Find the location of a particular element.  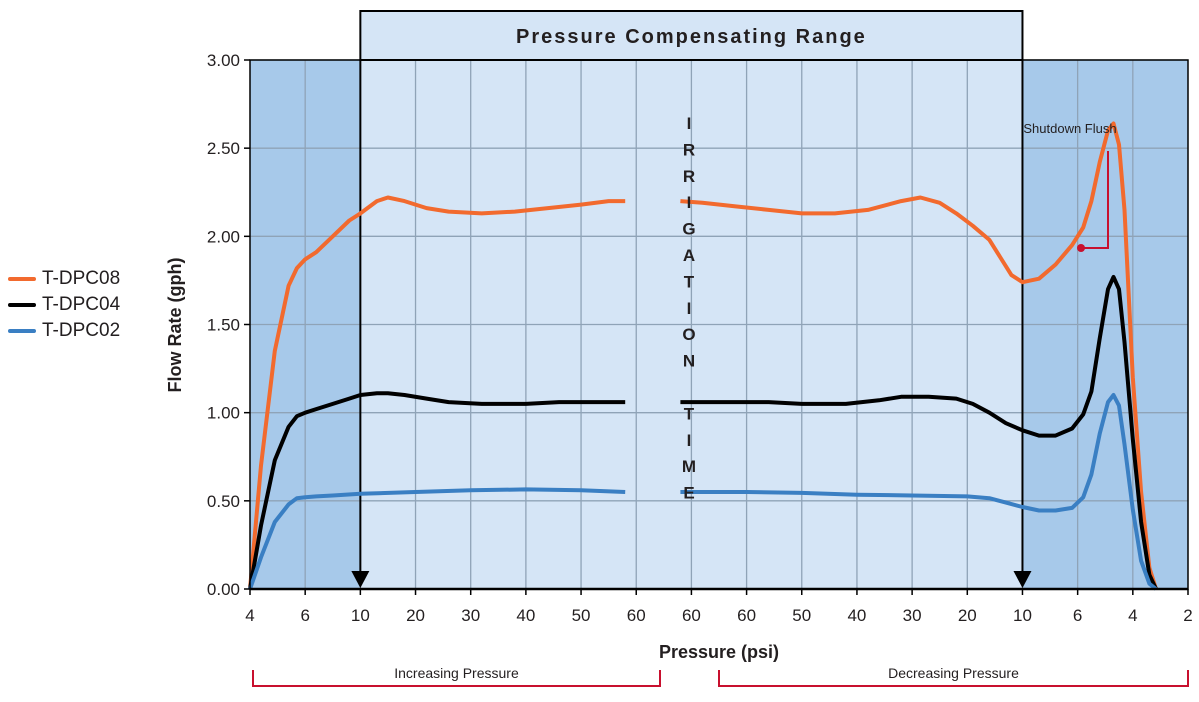

x-tick-label: 2 is located at coordinates (1187, 615).